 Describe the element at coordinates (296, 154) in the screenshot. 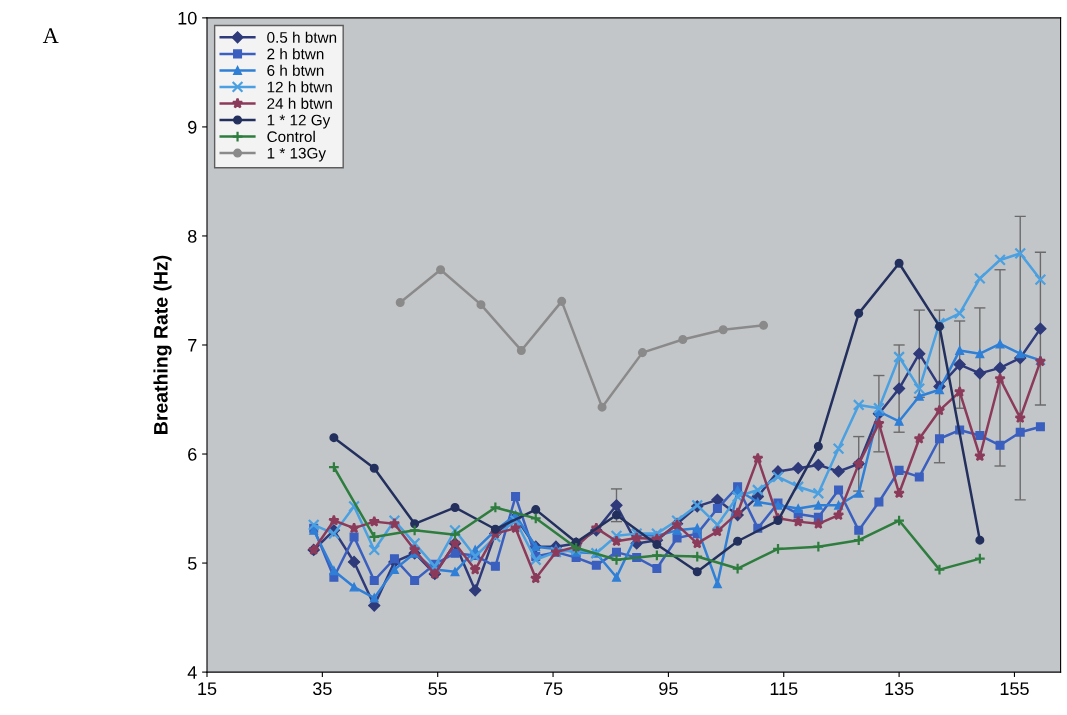

I see `legend-label: 1 * 13Gy` at that location.